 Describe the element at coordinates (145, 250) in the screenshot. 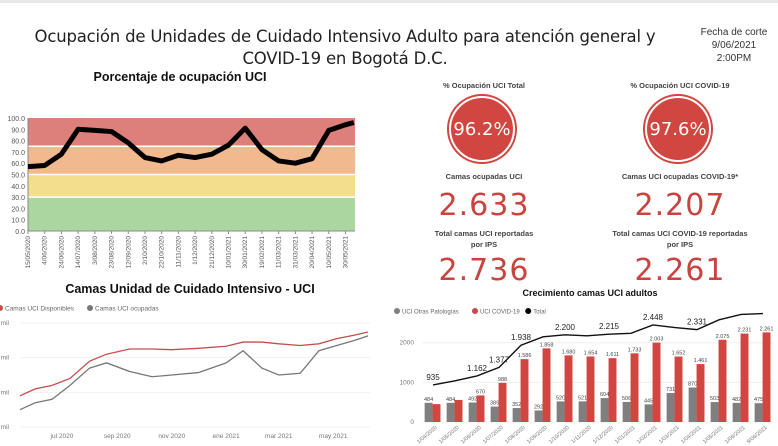

I see `x-tick-label: 2/10/2020` at that location.